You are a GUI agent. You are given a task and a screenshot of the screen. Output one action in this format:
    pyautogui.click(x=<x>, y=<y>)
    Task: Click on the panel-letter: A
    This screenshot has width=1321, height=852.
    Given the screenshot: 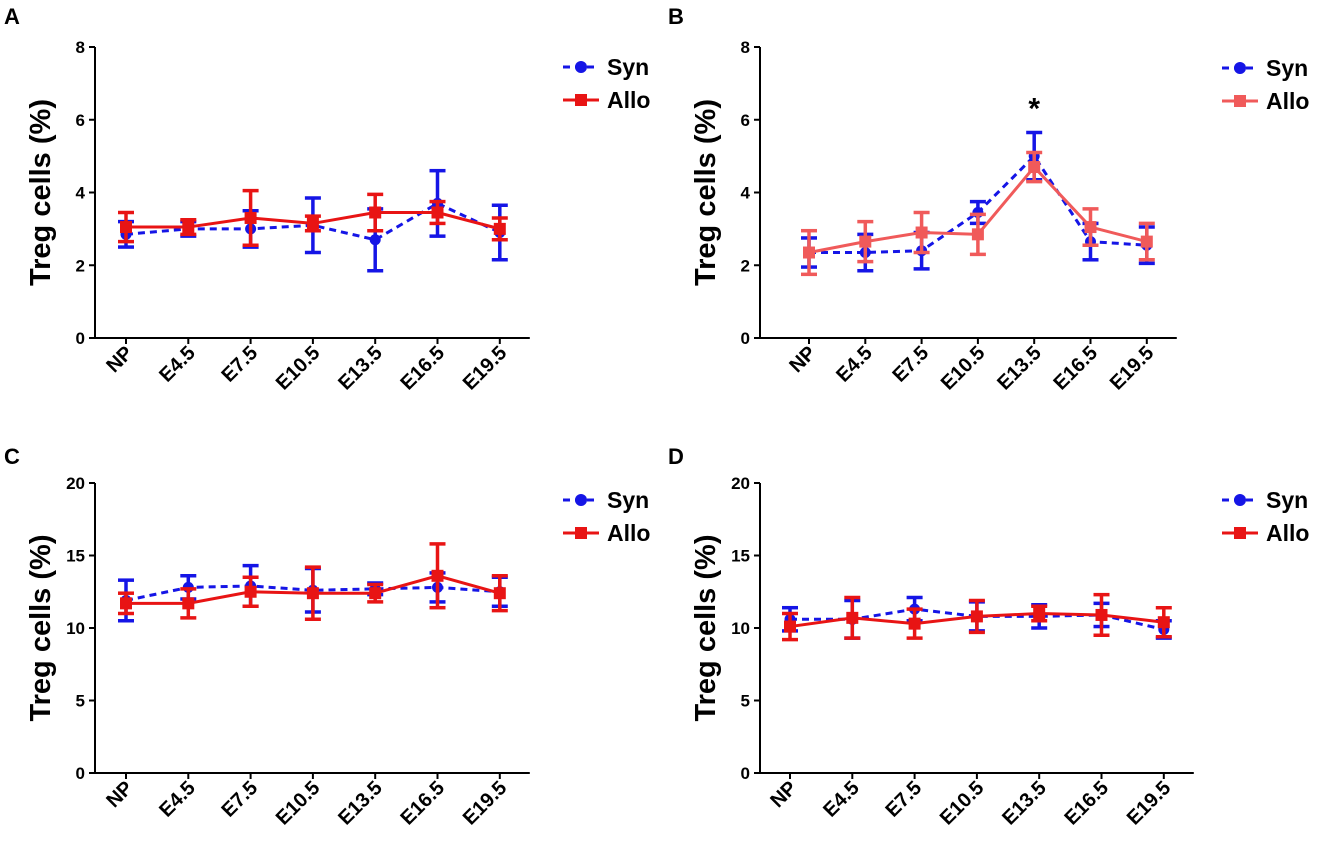 What is the action you would take?
    pyautogui.click(x=12, y=16)
    